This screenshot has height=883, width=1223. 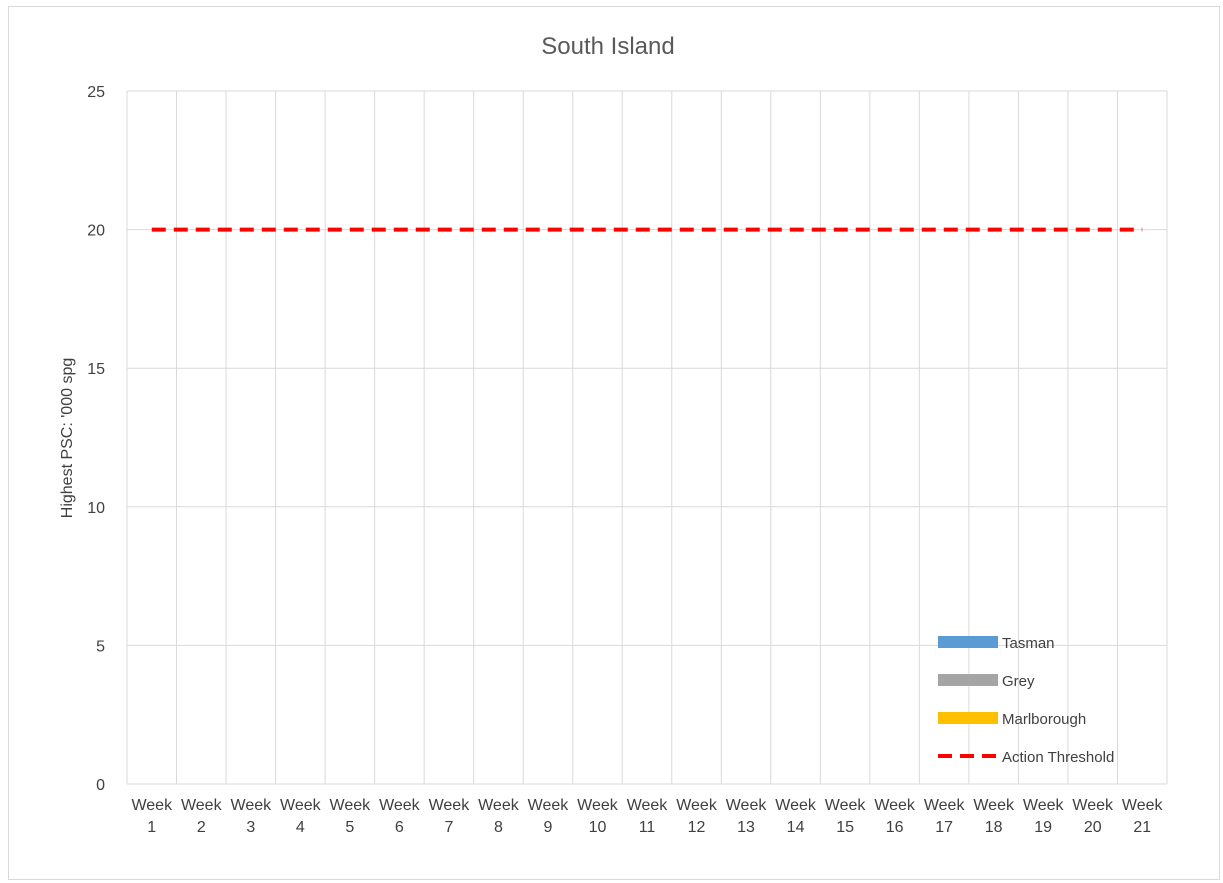 I want to click on x-tick-label: Week 6, so click(x=400, y=816).